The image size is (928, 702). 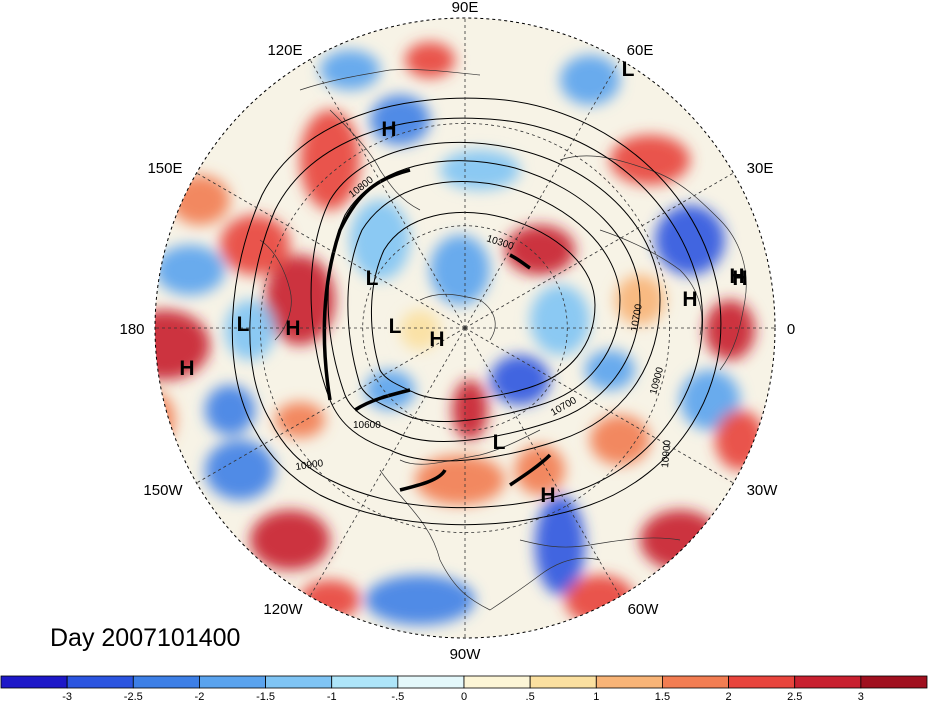 What do you see at coordinates (397, 696) in the screenshot?
I see `colorbar-tick-label: -.5` at bounding box center [397, 696].